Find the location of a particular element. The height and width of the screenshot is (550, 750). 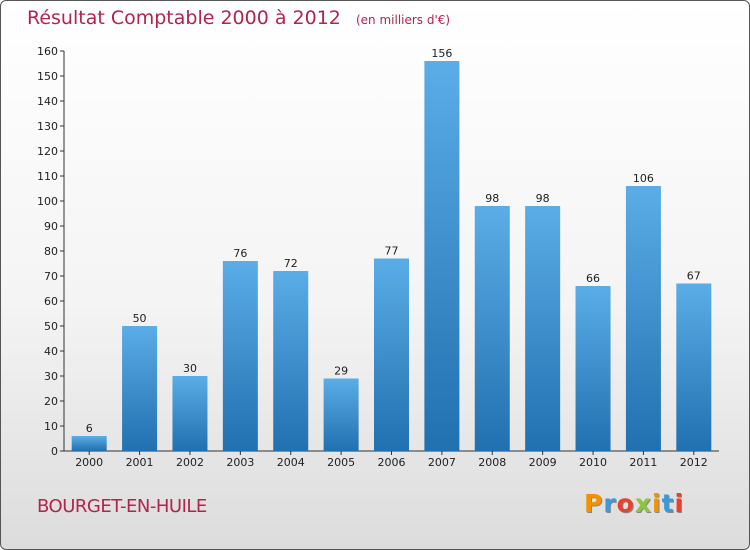

logo-letter: o is located at coordinates (625, 503).